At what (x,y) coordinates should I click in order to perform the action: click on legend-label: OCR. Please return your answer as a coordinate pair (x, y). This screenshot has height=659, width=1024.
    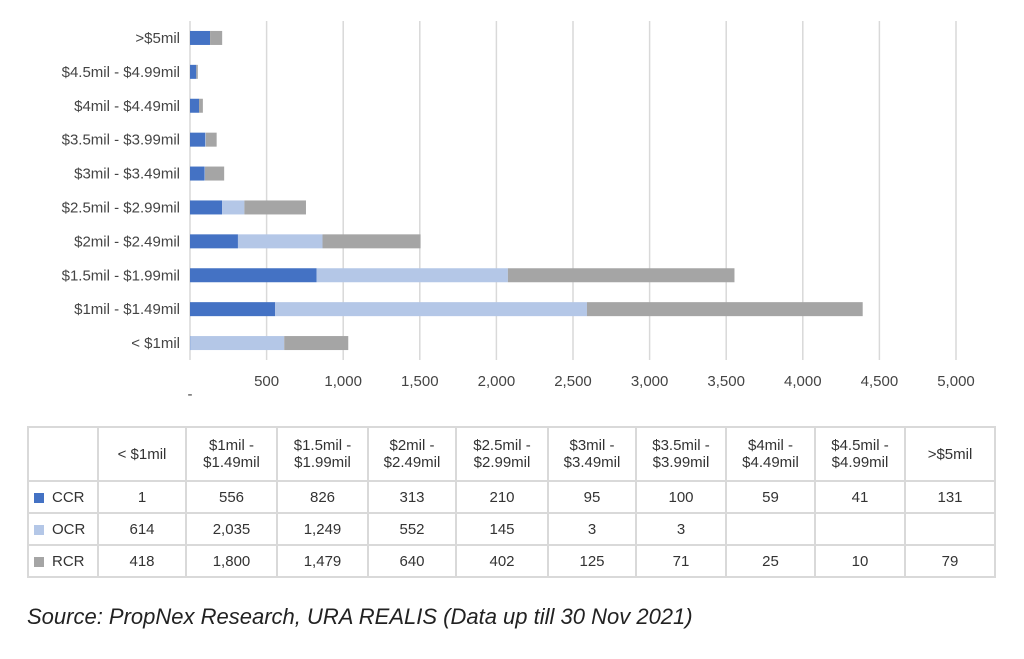
    Looking at the image, I should click on (69, 529).